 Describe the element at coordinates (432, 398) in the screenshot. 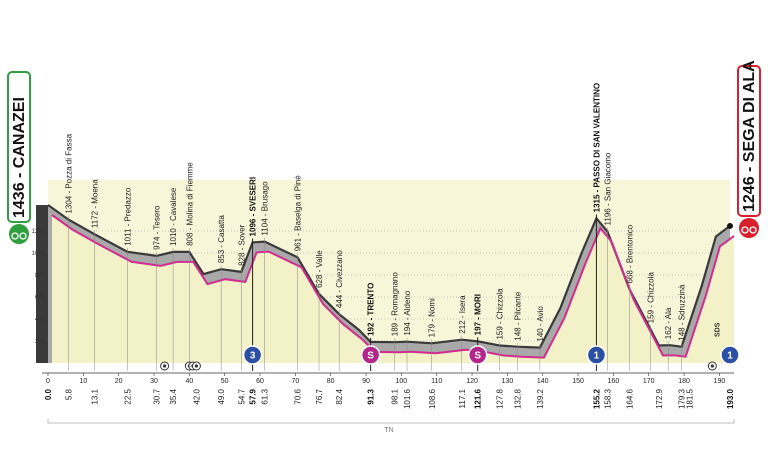

I see `km-label: 108.6` at that location.